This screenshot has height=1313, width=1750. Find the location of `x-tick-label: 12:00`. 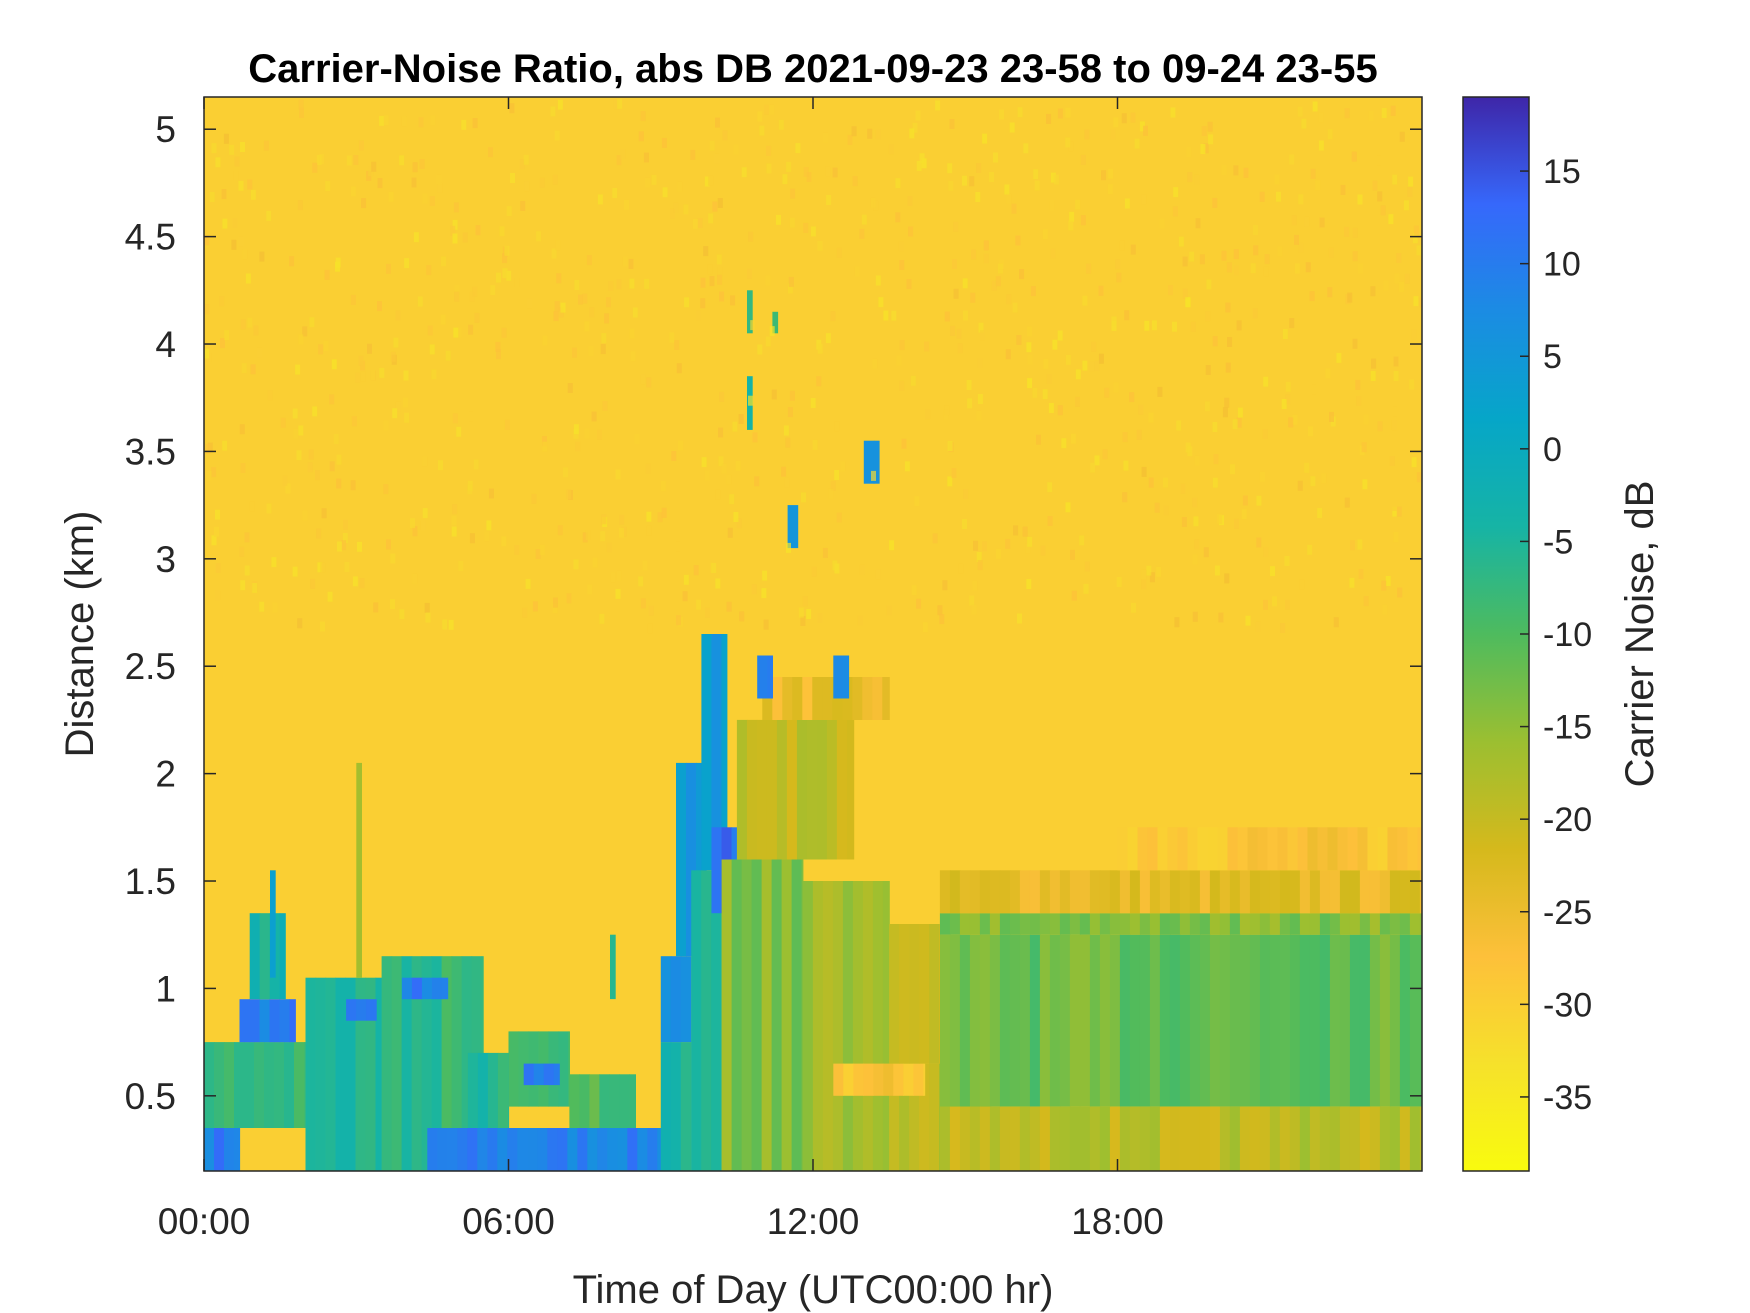

x-tick-label: 12:00 is located at coordinates (813, 1221).